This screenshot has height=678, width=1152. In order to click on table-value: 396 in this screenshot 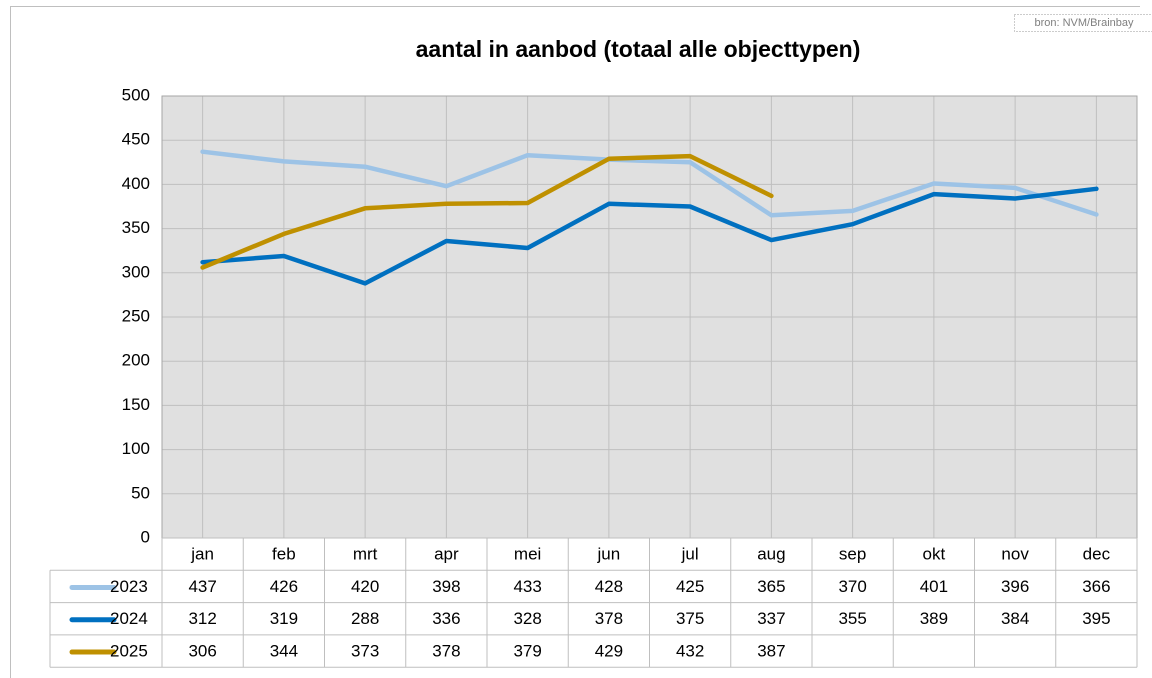, I will do `click(1015, 586)`.